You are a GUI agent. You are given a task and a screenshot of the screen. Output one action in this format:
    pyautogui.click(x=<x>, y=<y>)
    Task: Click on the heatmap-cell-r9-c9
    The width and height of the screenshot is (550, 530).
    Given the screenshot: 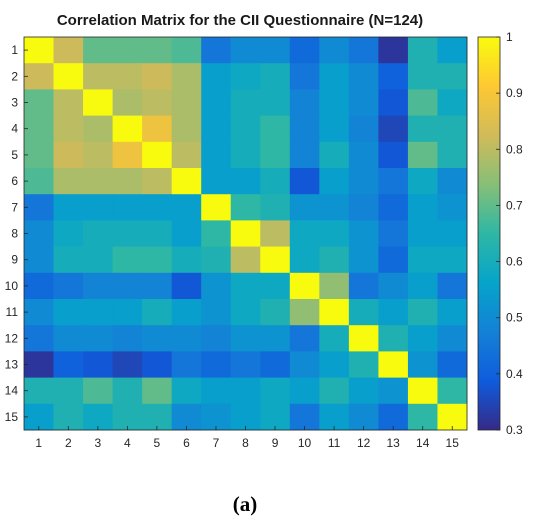 What is the action you would take?
    pyautogui.click(x=275, y=260)
    